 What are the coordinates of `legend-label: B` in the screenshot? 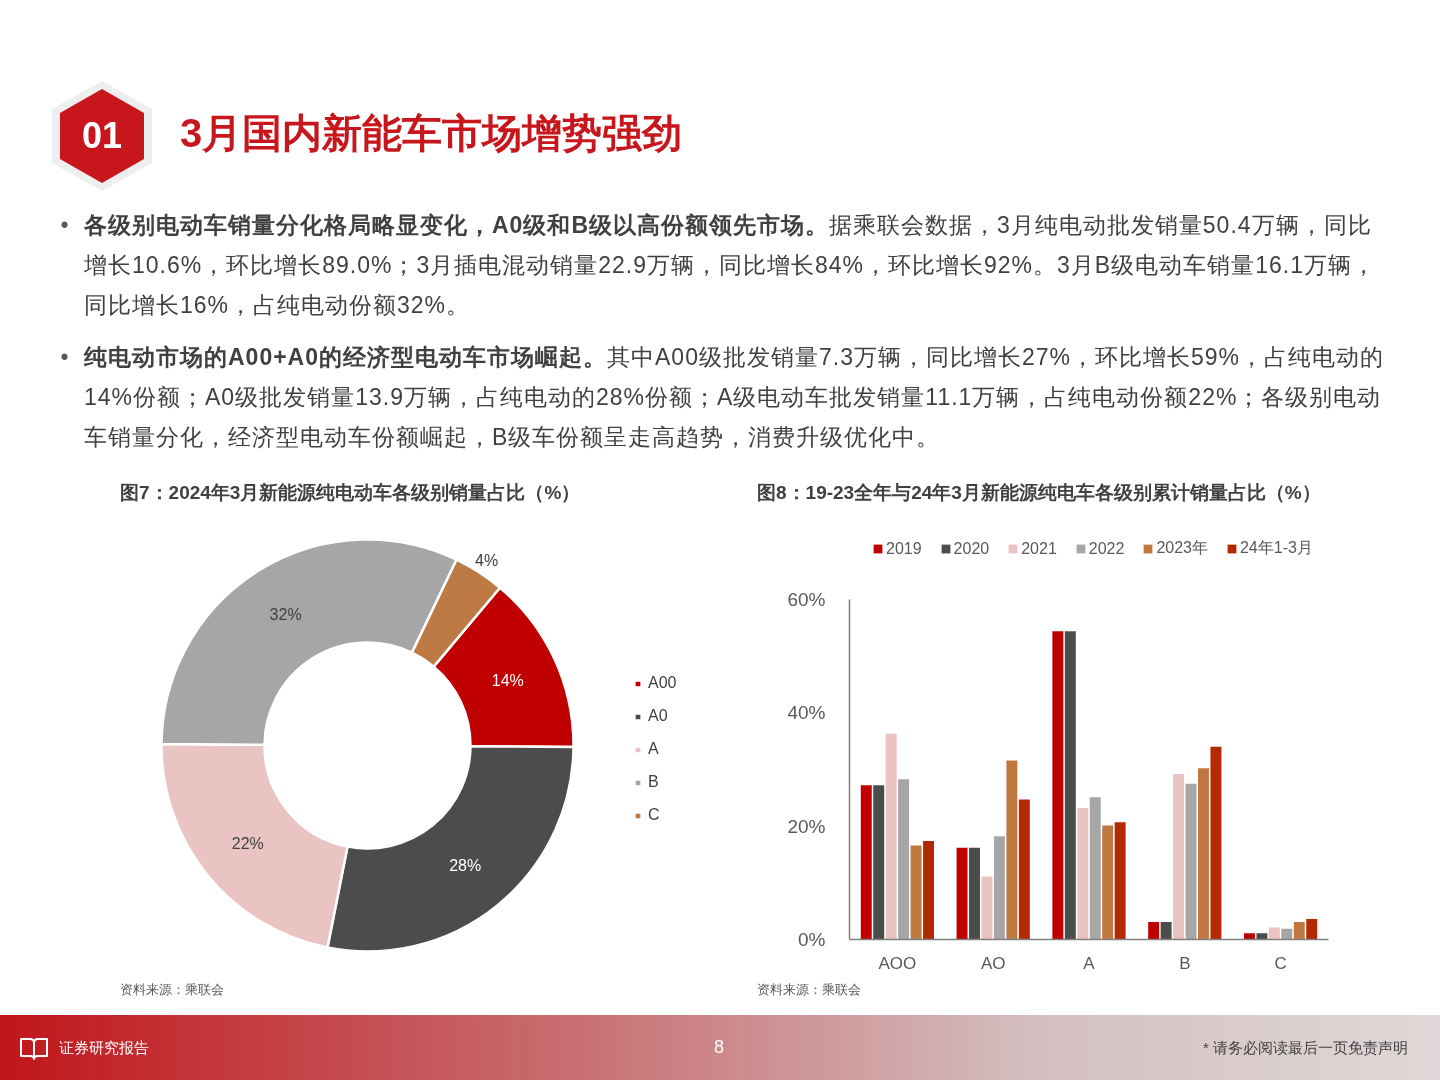 It's located at (654, 782).